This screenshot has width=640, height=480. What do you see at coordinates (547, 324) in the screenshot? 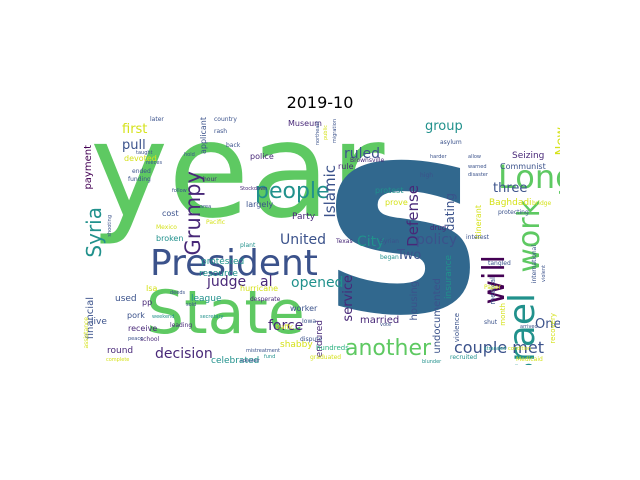
I see `word: One` at bounding box center [547, 324].